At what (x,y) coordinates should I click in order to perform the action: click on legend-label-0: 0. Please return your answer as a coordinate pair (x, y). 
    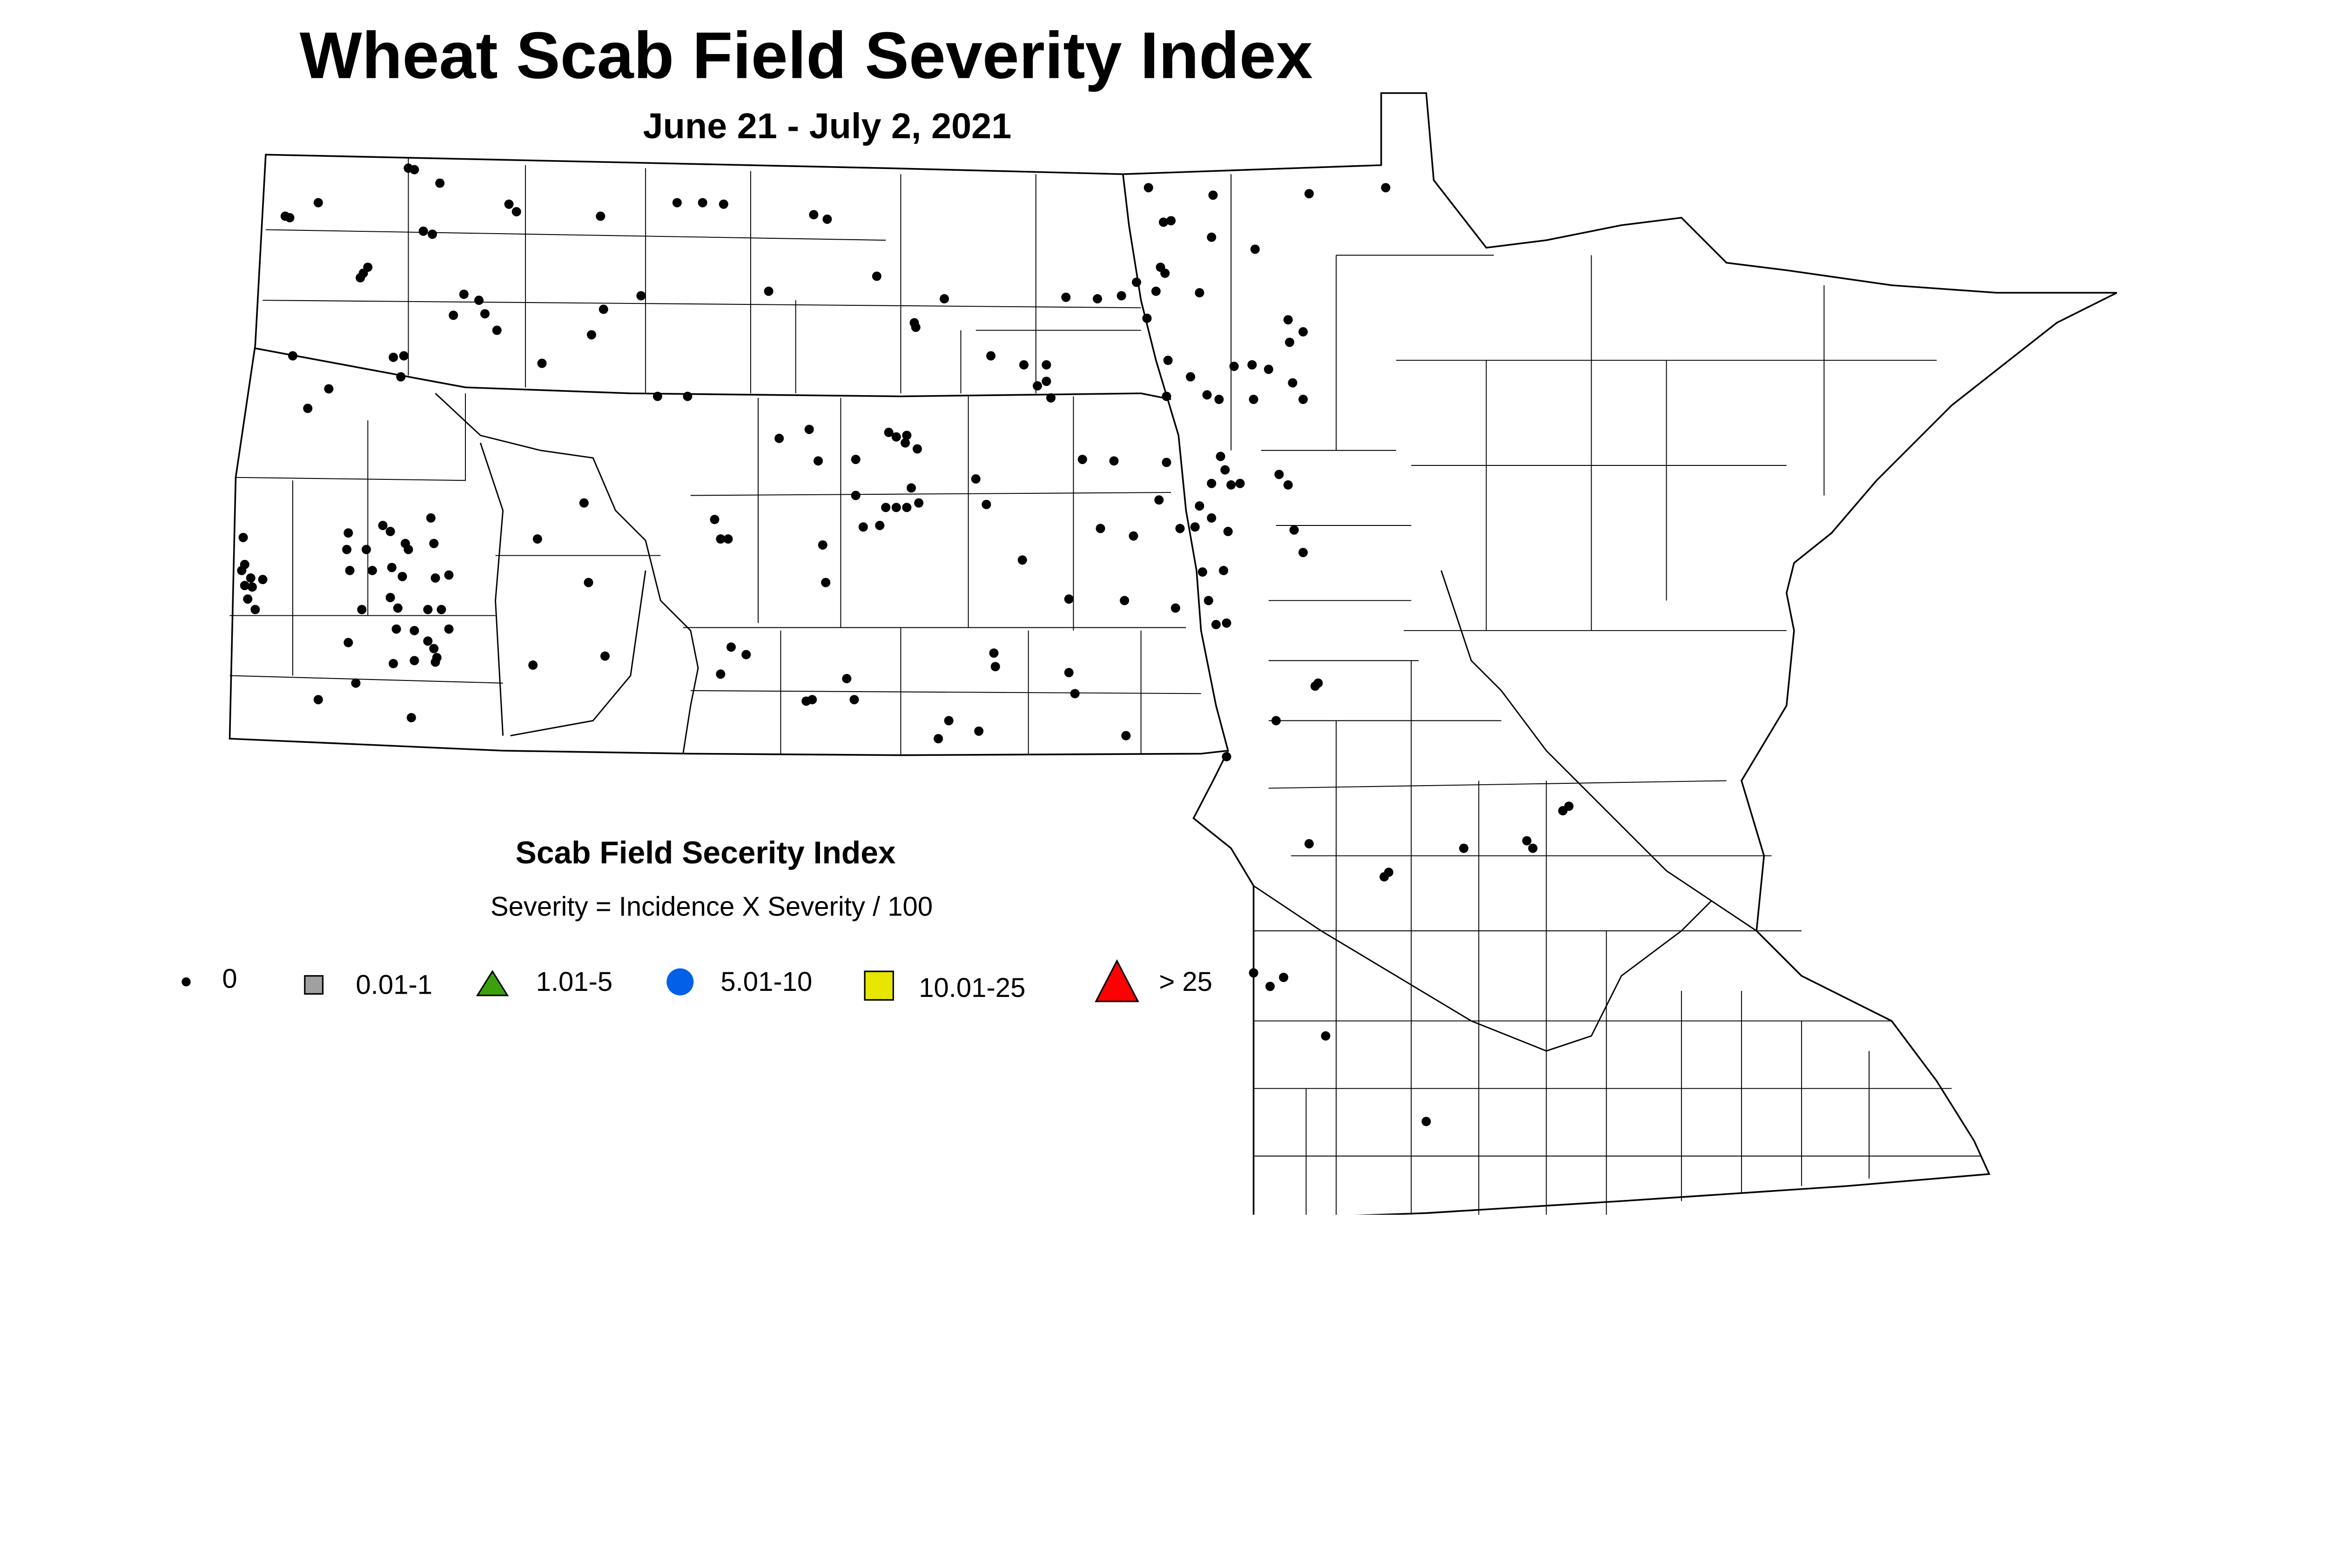
    Looking at the image, I should click on (229, 979).